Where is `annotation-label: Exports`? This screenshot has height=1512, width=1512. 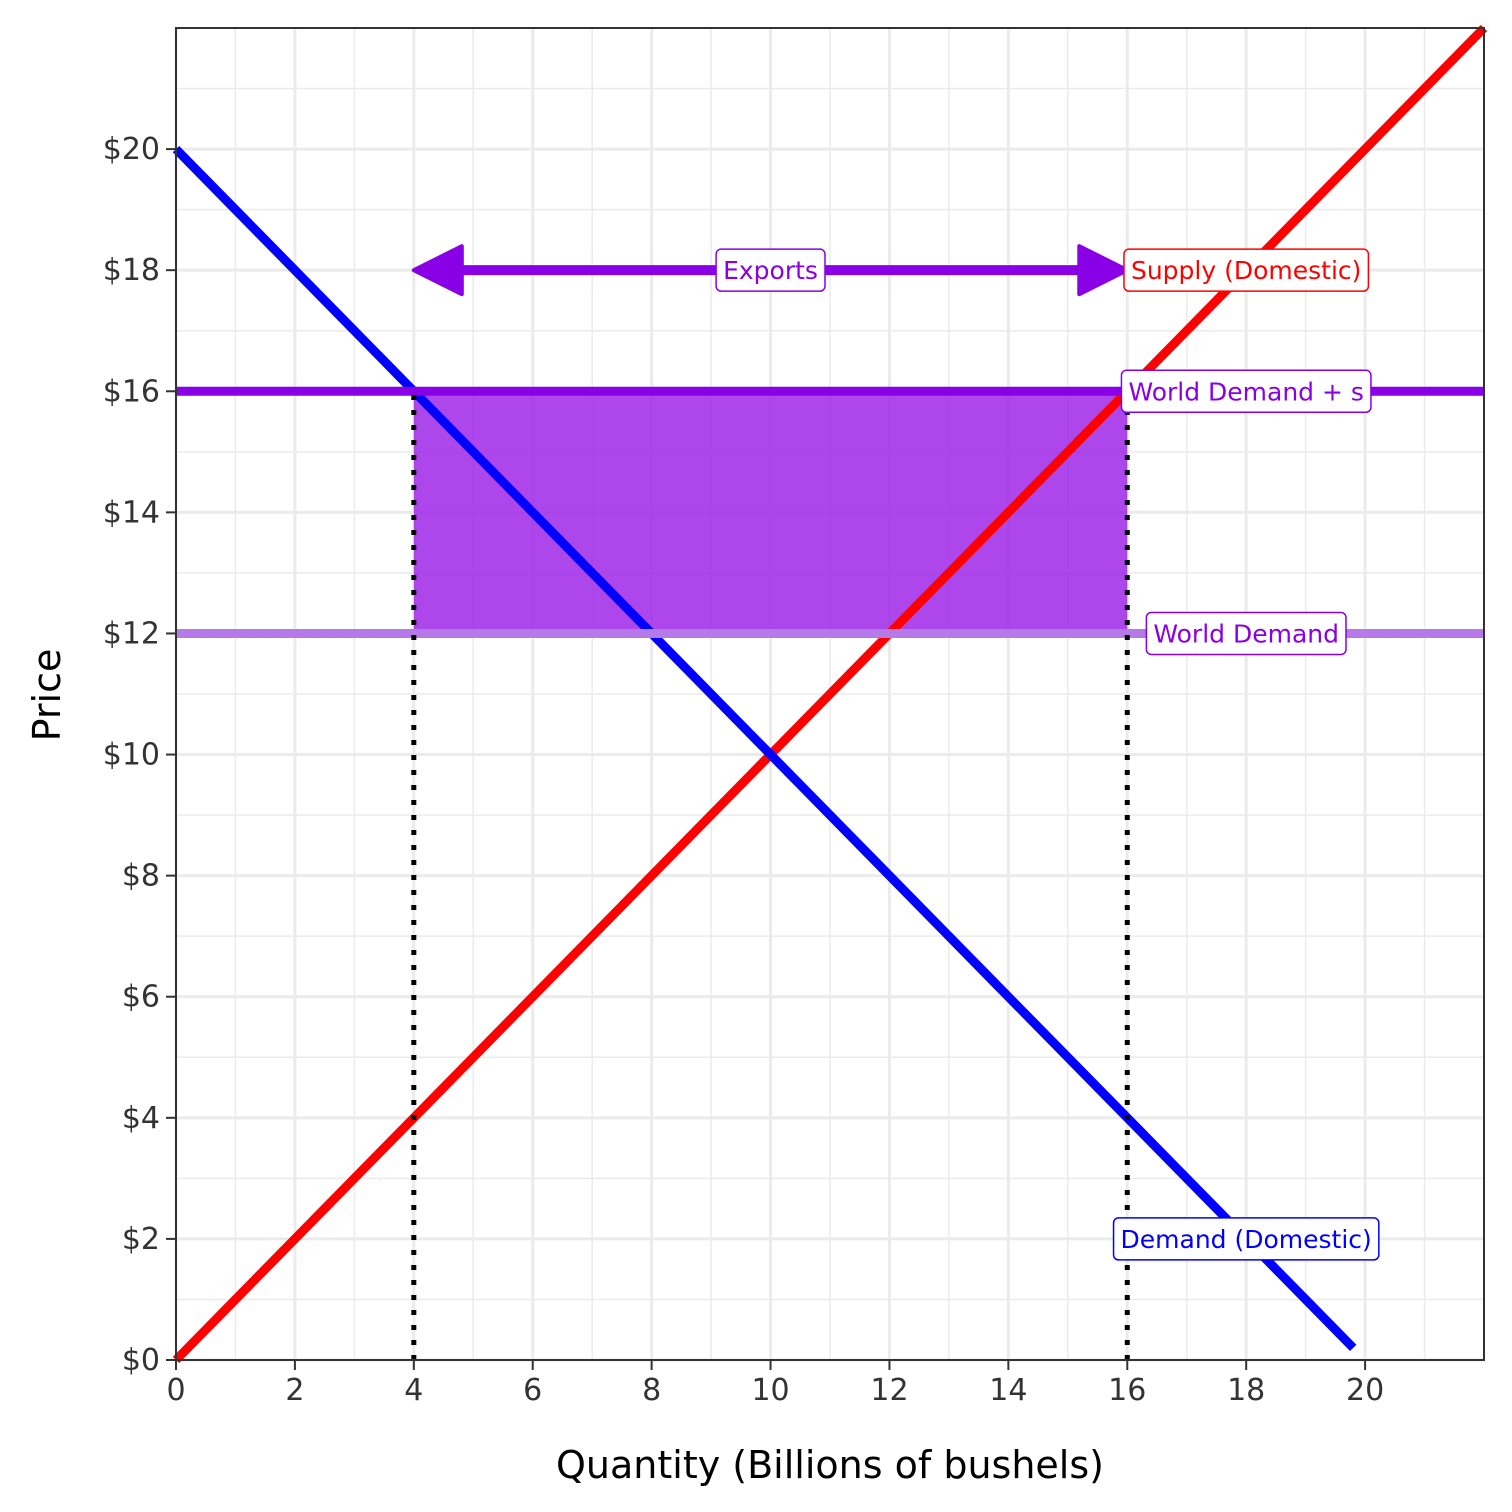
annotation-label: Exports is located at coordinates (770, 270).